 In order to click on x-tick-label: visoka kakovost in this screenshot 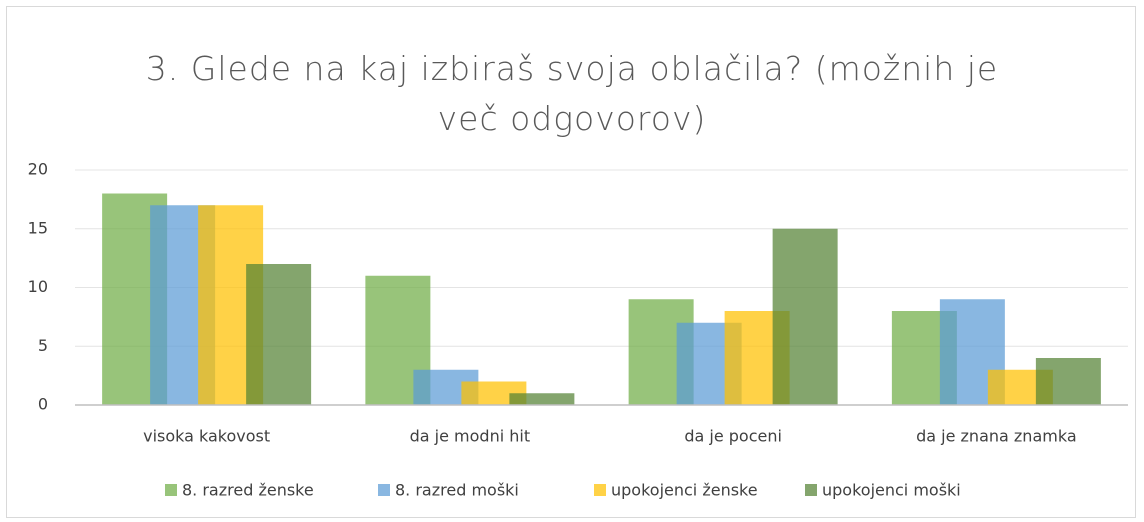, I will do `click(206, 436)`.